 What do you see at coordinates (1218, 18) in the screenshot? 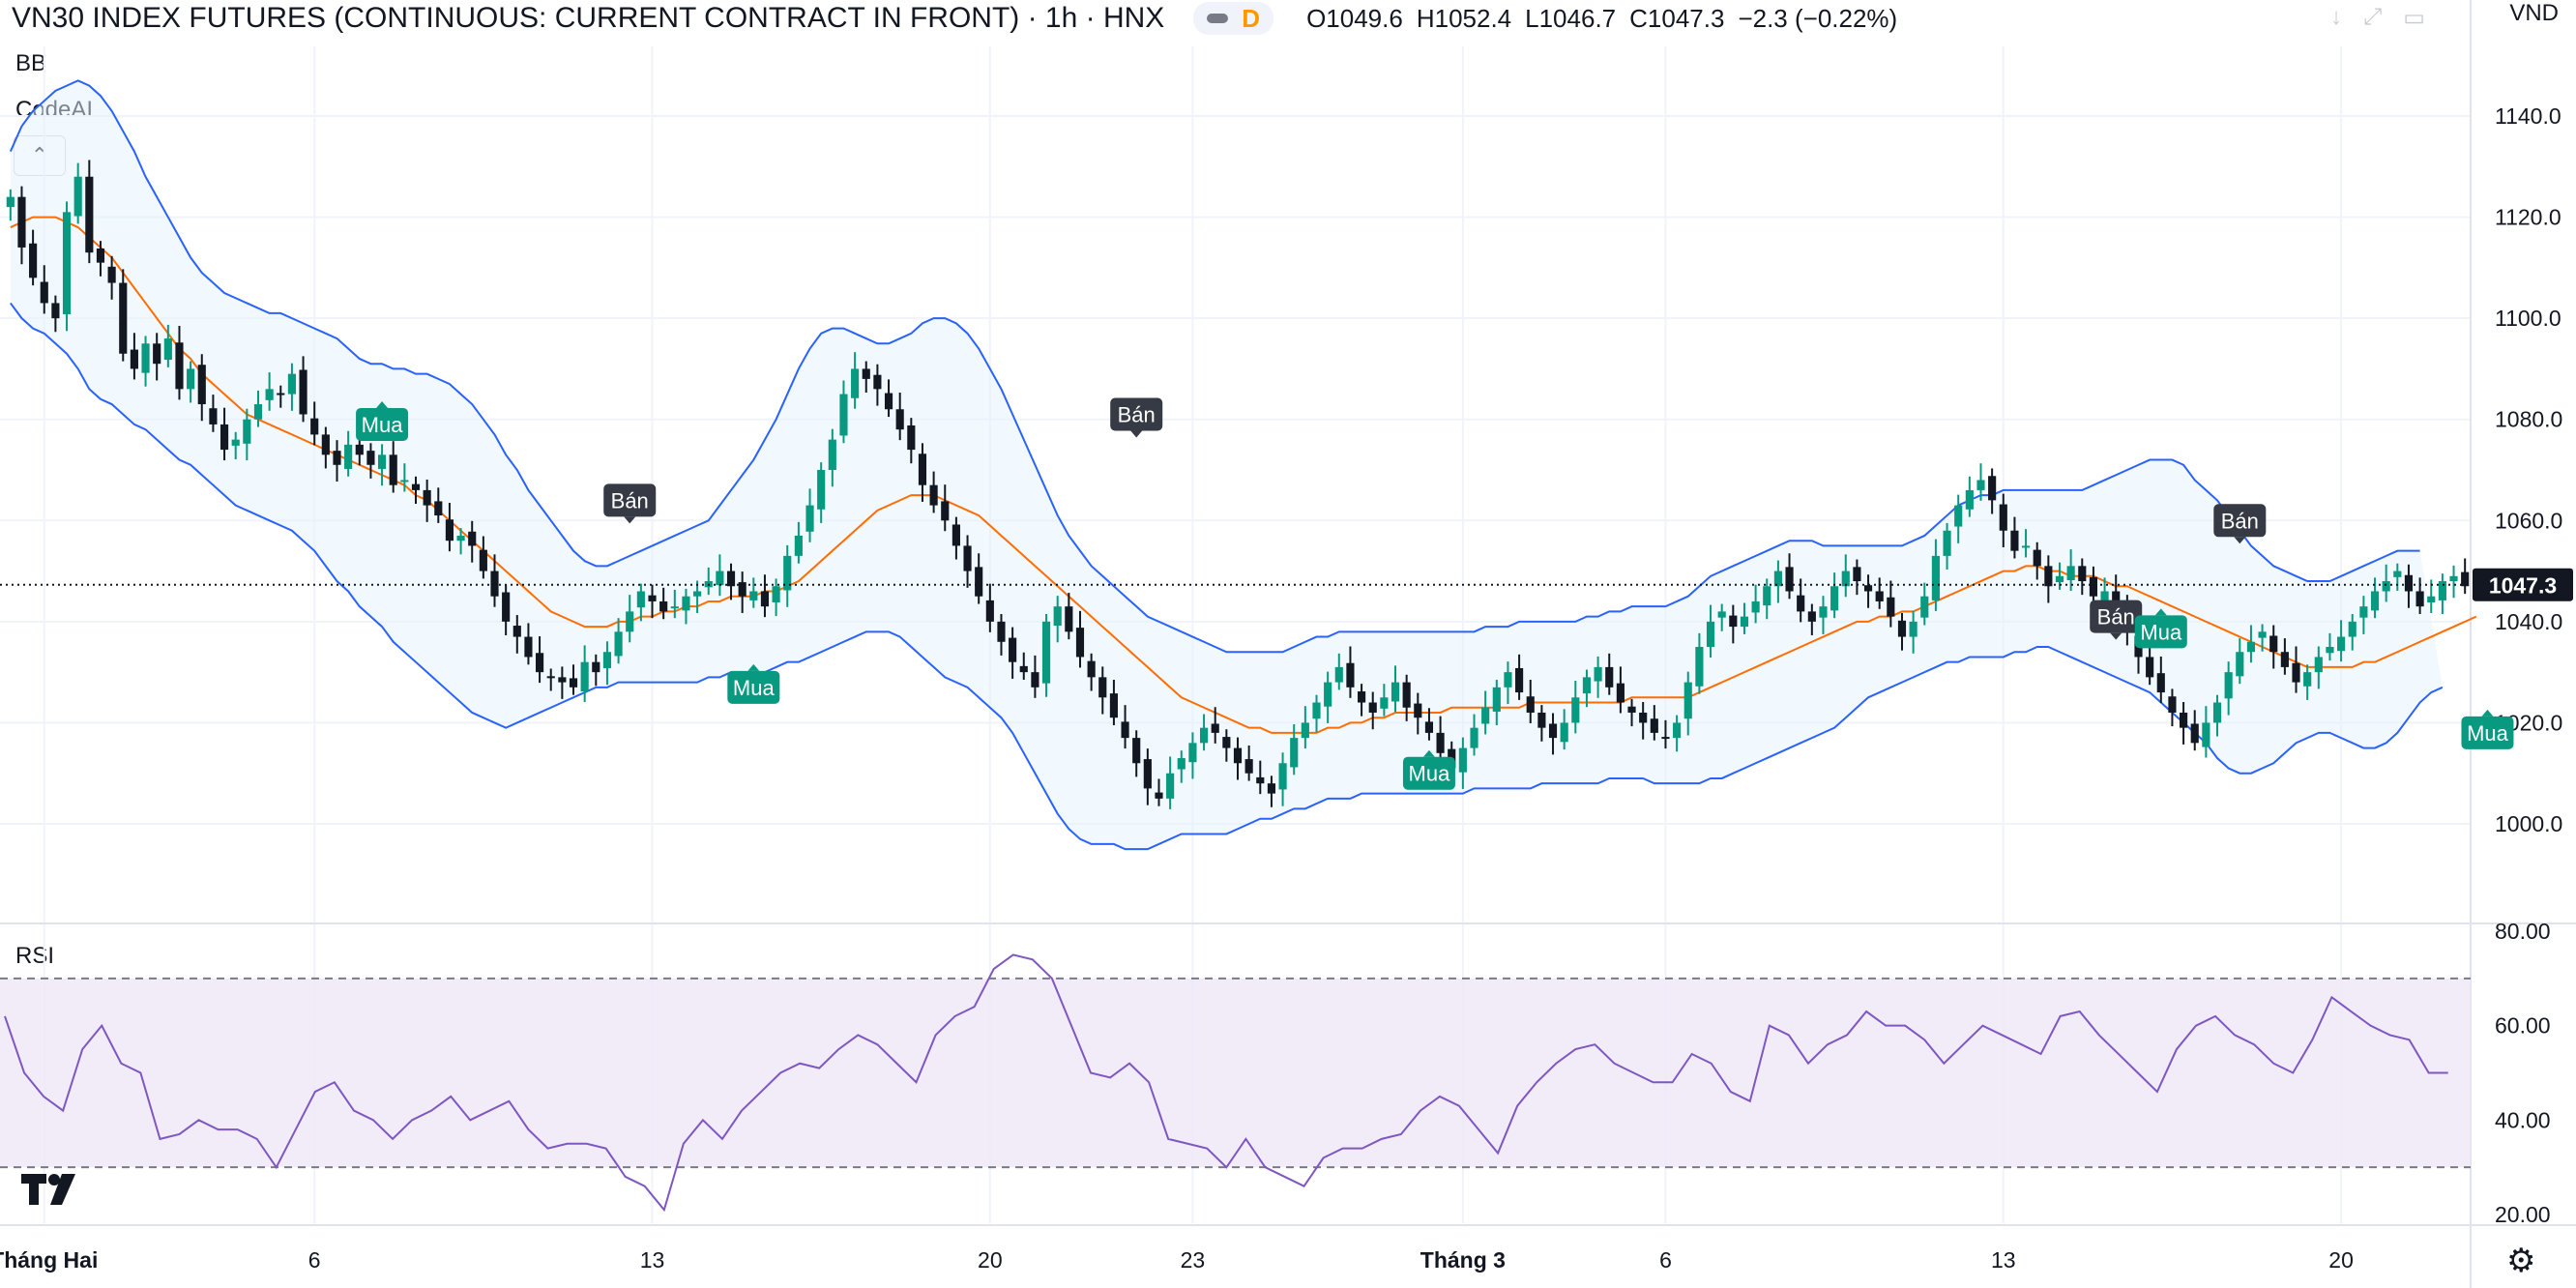
I see `market-closed-icon` at bounding box center [1218, 18].